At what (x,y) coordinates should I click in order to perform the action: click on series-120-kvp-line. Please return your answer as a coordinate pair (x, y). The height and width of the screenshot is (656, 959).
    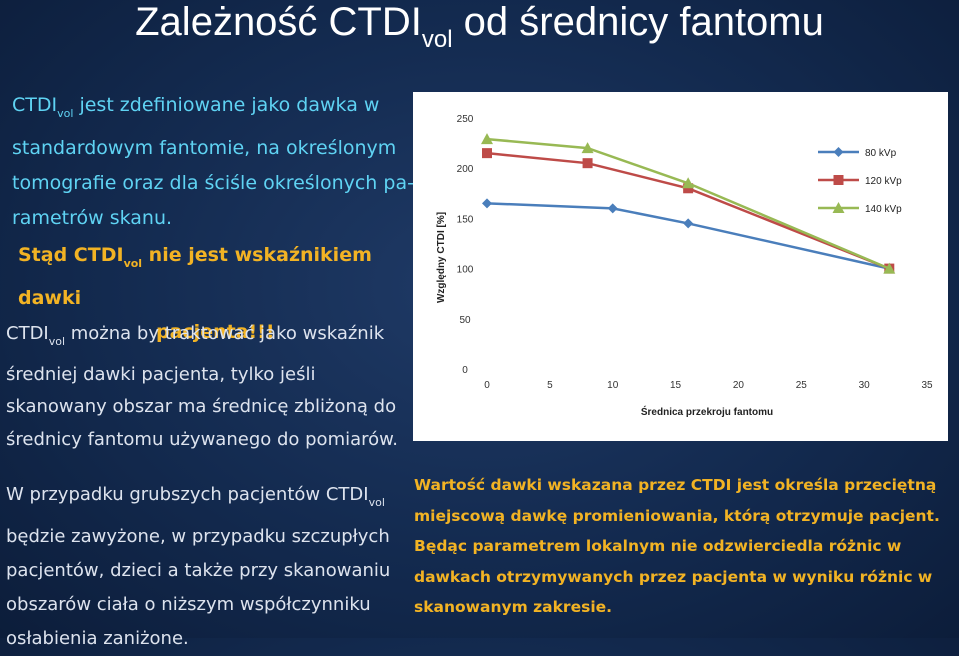
    Looking at the image, I should click on (688, 210).